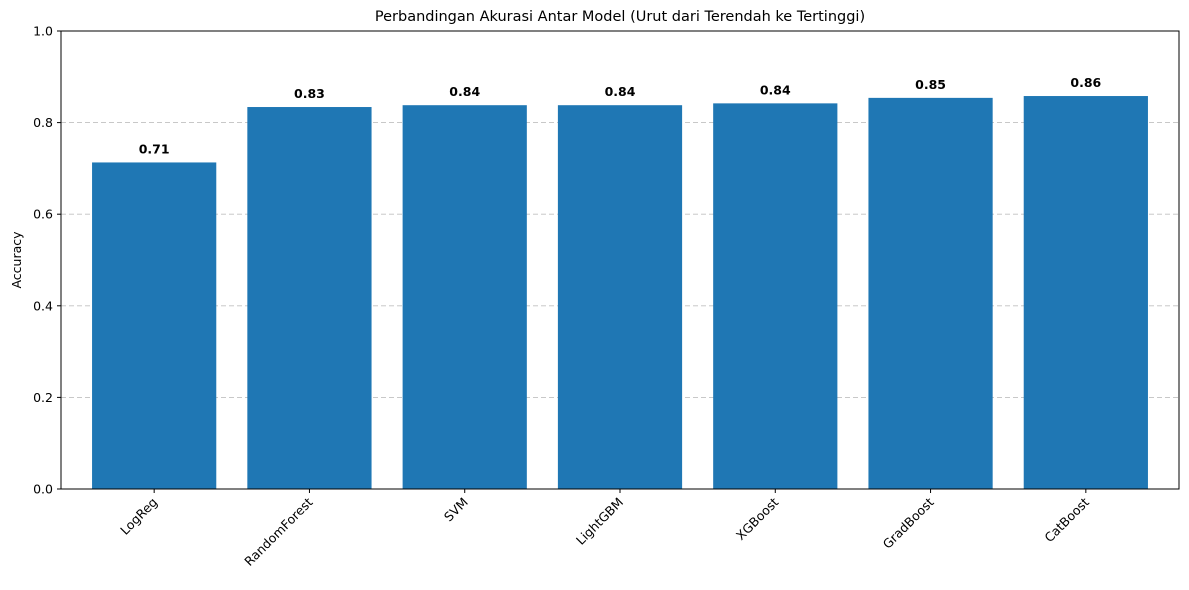  What do you see at coordinates (43, 397) in the screenshot?
I see `y-tick-label: 0.2` at bounding box center [43, 397].